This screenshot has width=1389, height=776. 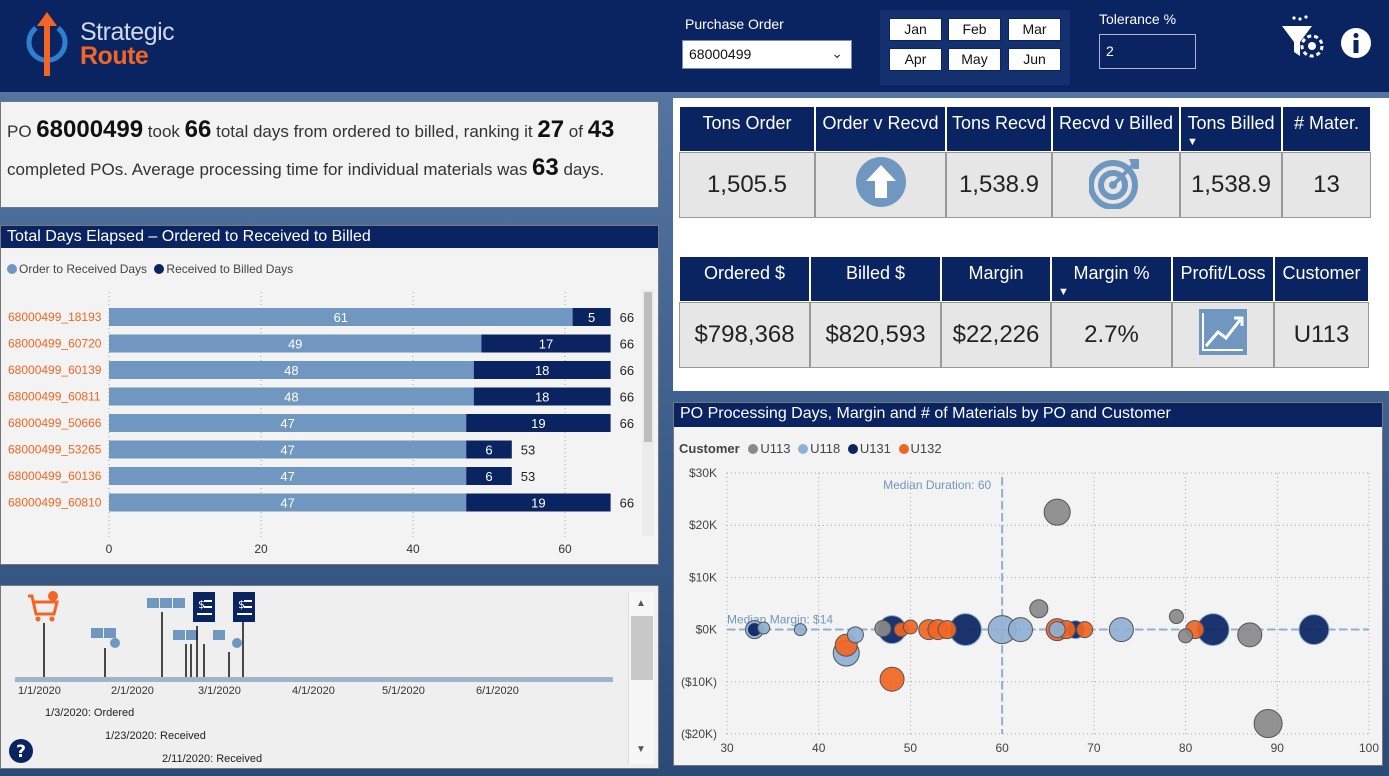 I want to click on info-icon, so click(x=1356, y=43).